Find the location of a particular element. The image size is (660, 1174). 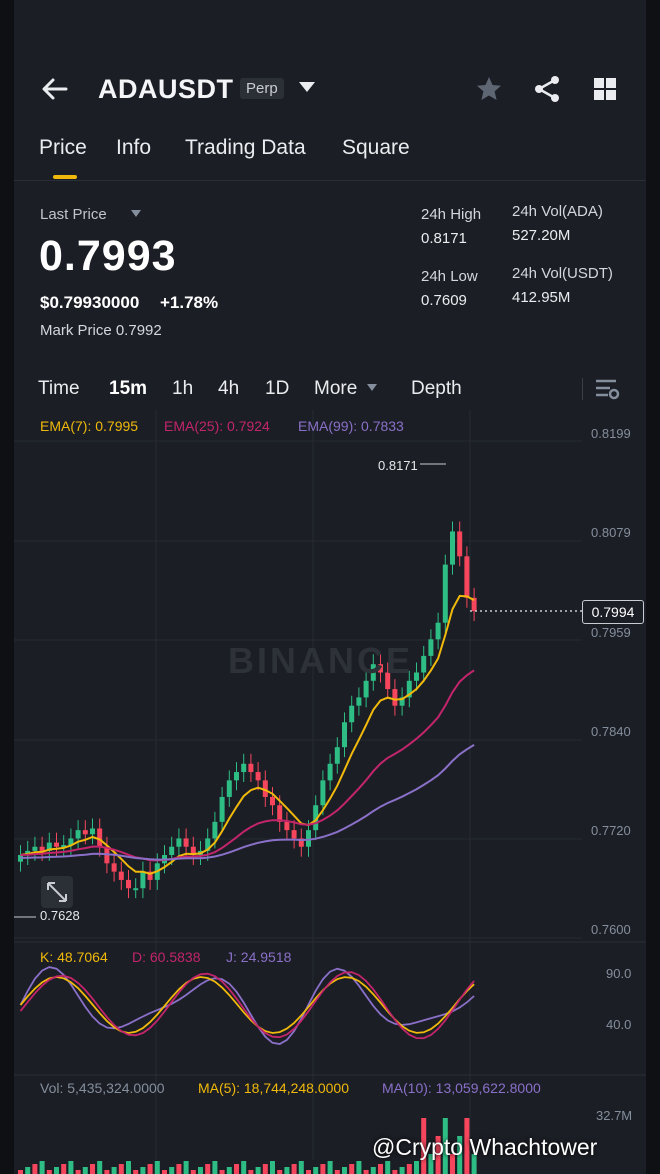

tf-1d: 1D is located at coordinates (277, 388).